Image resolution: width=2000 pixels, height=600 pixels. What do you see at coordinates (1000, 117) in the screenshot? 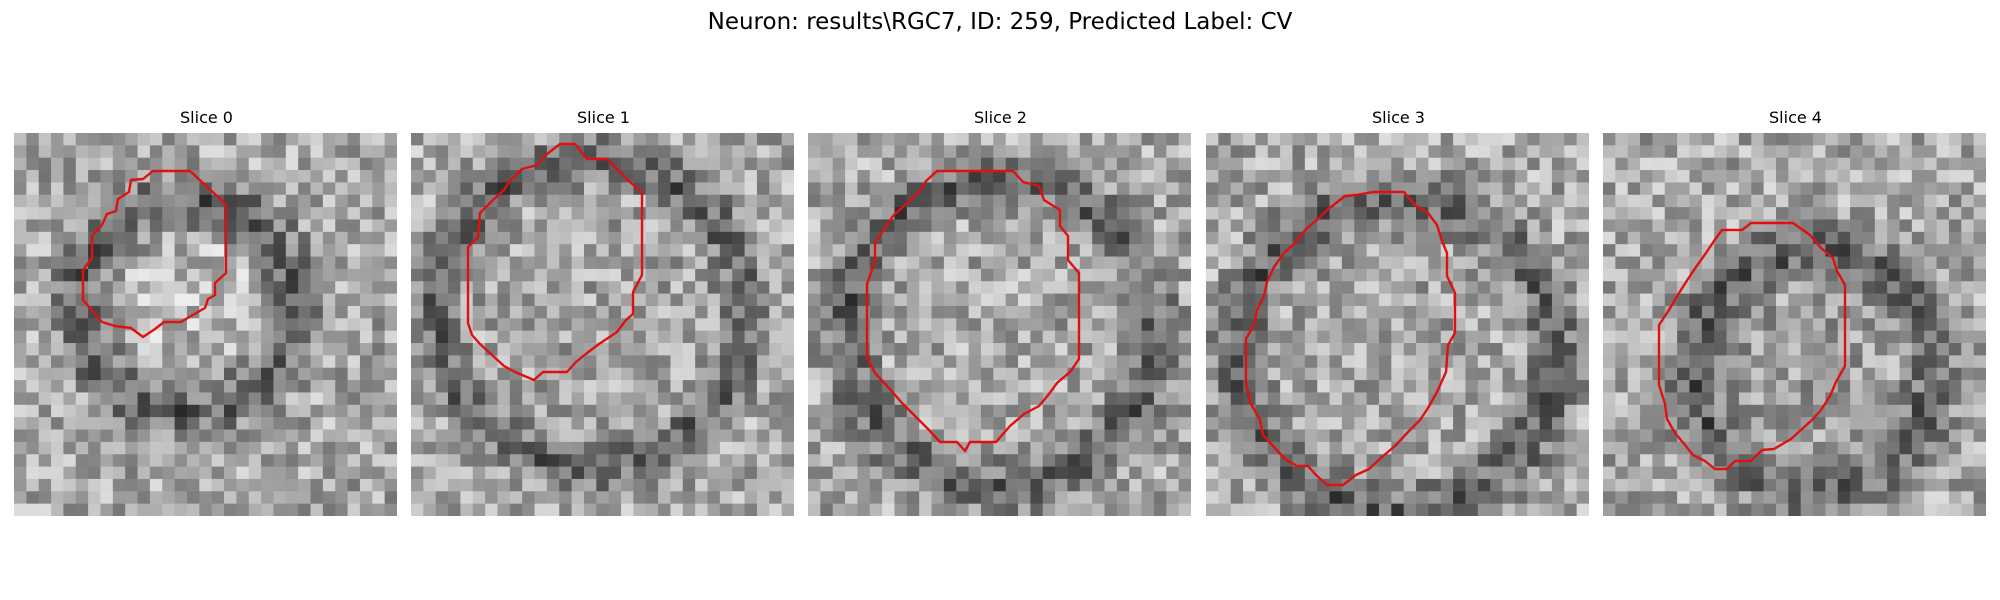
I see `panel-title: Slice 2` at bounding box center [1000, 117].